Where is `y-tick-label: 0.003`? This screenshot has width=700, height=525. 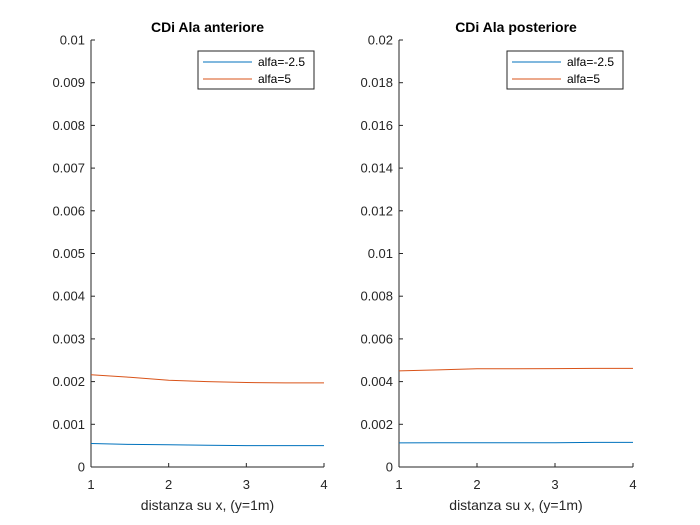
y-tick-label: 0.003 is located at coordinates (68, 338).